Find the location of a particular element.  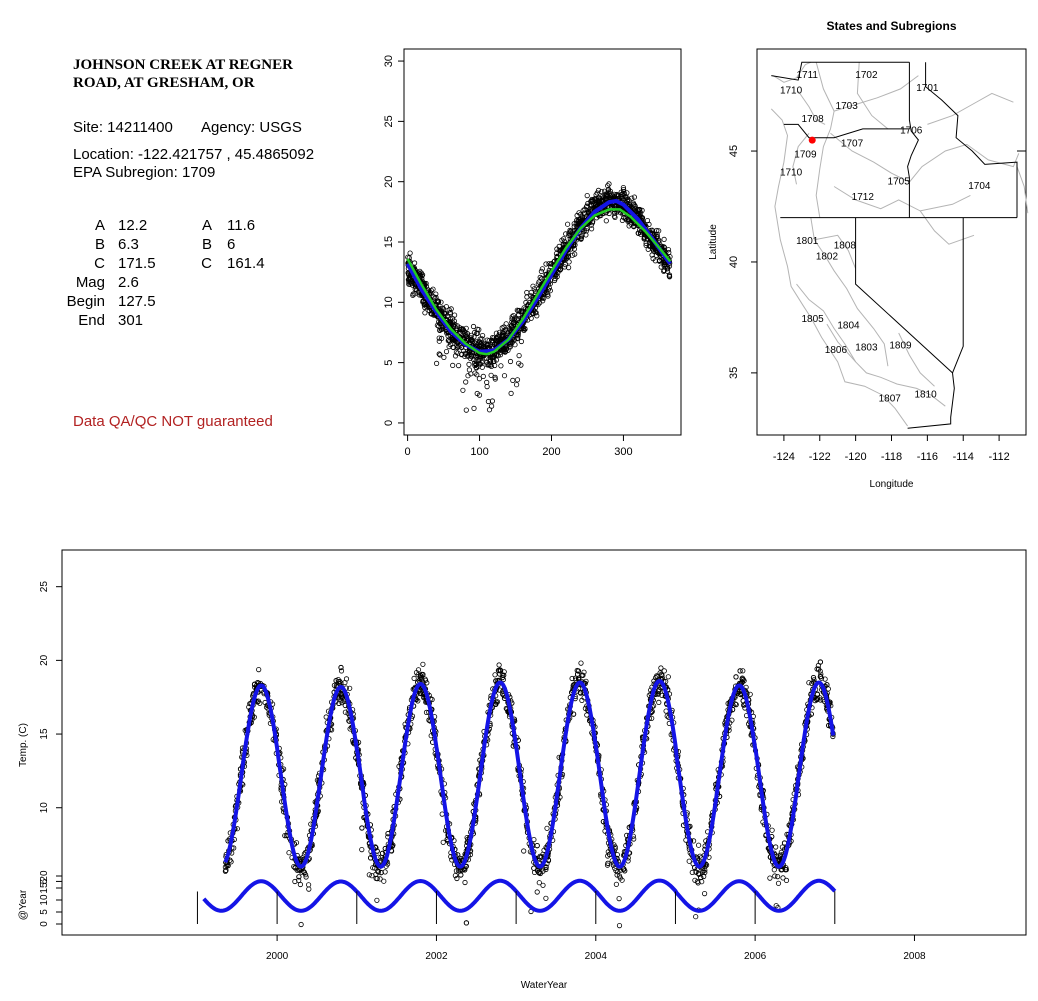

doy-y-tick-label: 5 is located at coordinates (389, 363).